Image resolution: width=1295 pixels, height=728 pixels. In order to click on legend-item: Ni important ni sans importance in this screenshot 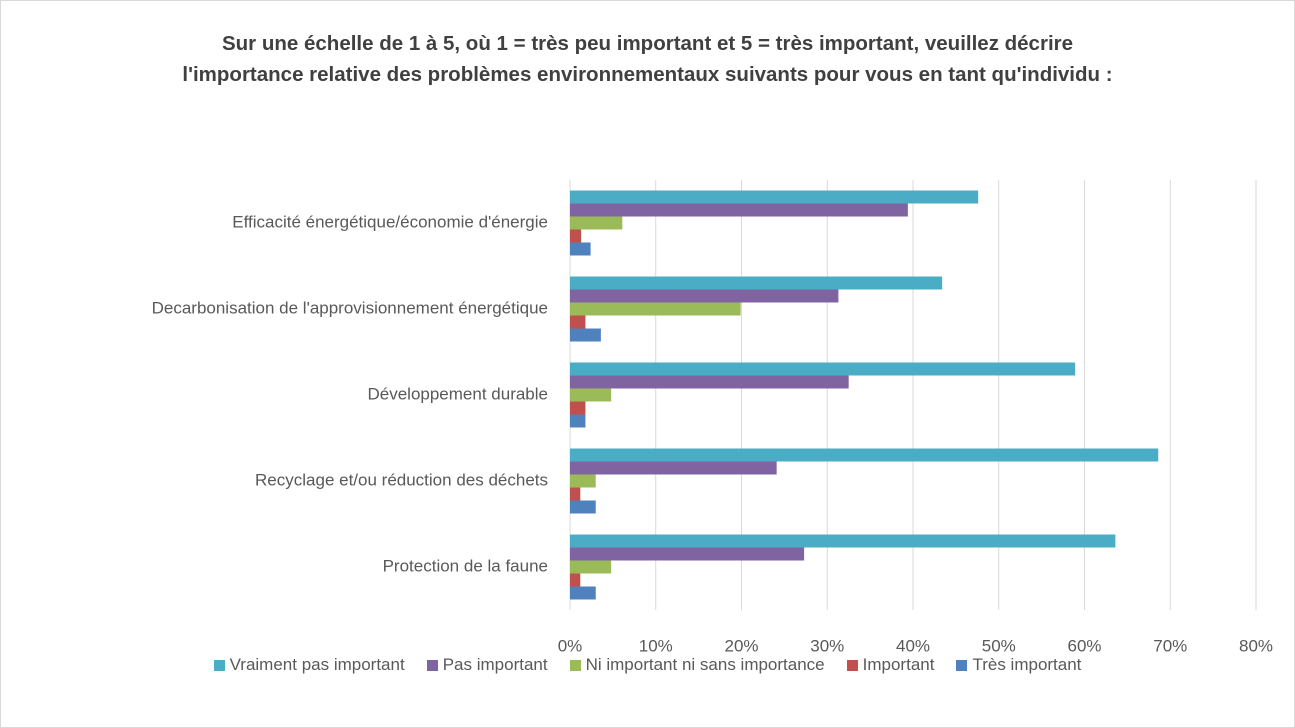, I will do `click(697, 665)`.